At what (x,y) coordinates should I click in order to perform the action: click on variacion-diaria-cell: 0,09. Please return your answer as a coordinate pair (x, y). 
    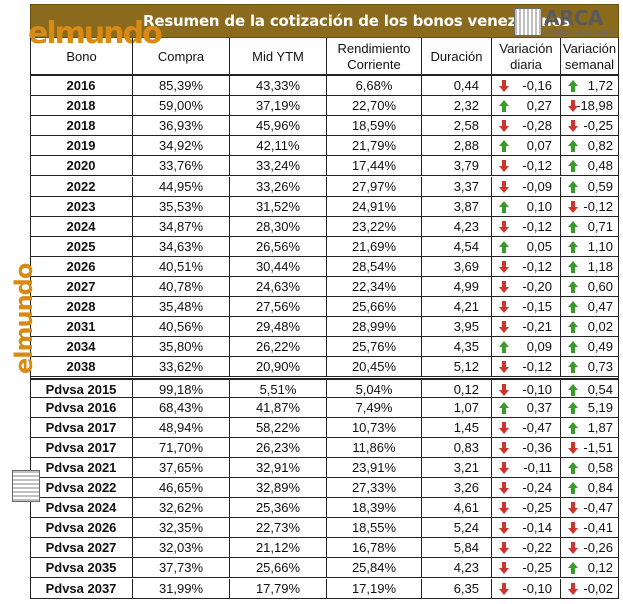
    Looking at the image, I should click on (526, 347).